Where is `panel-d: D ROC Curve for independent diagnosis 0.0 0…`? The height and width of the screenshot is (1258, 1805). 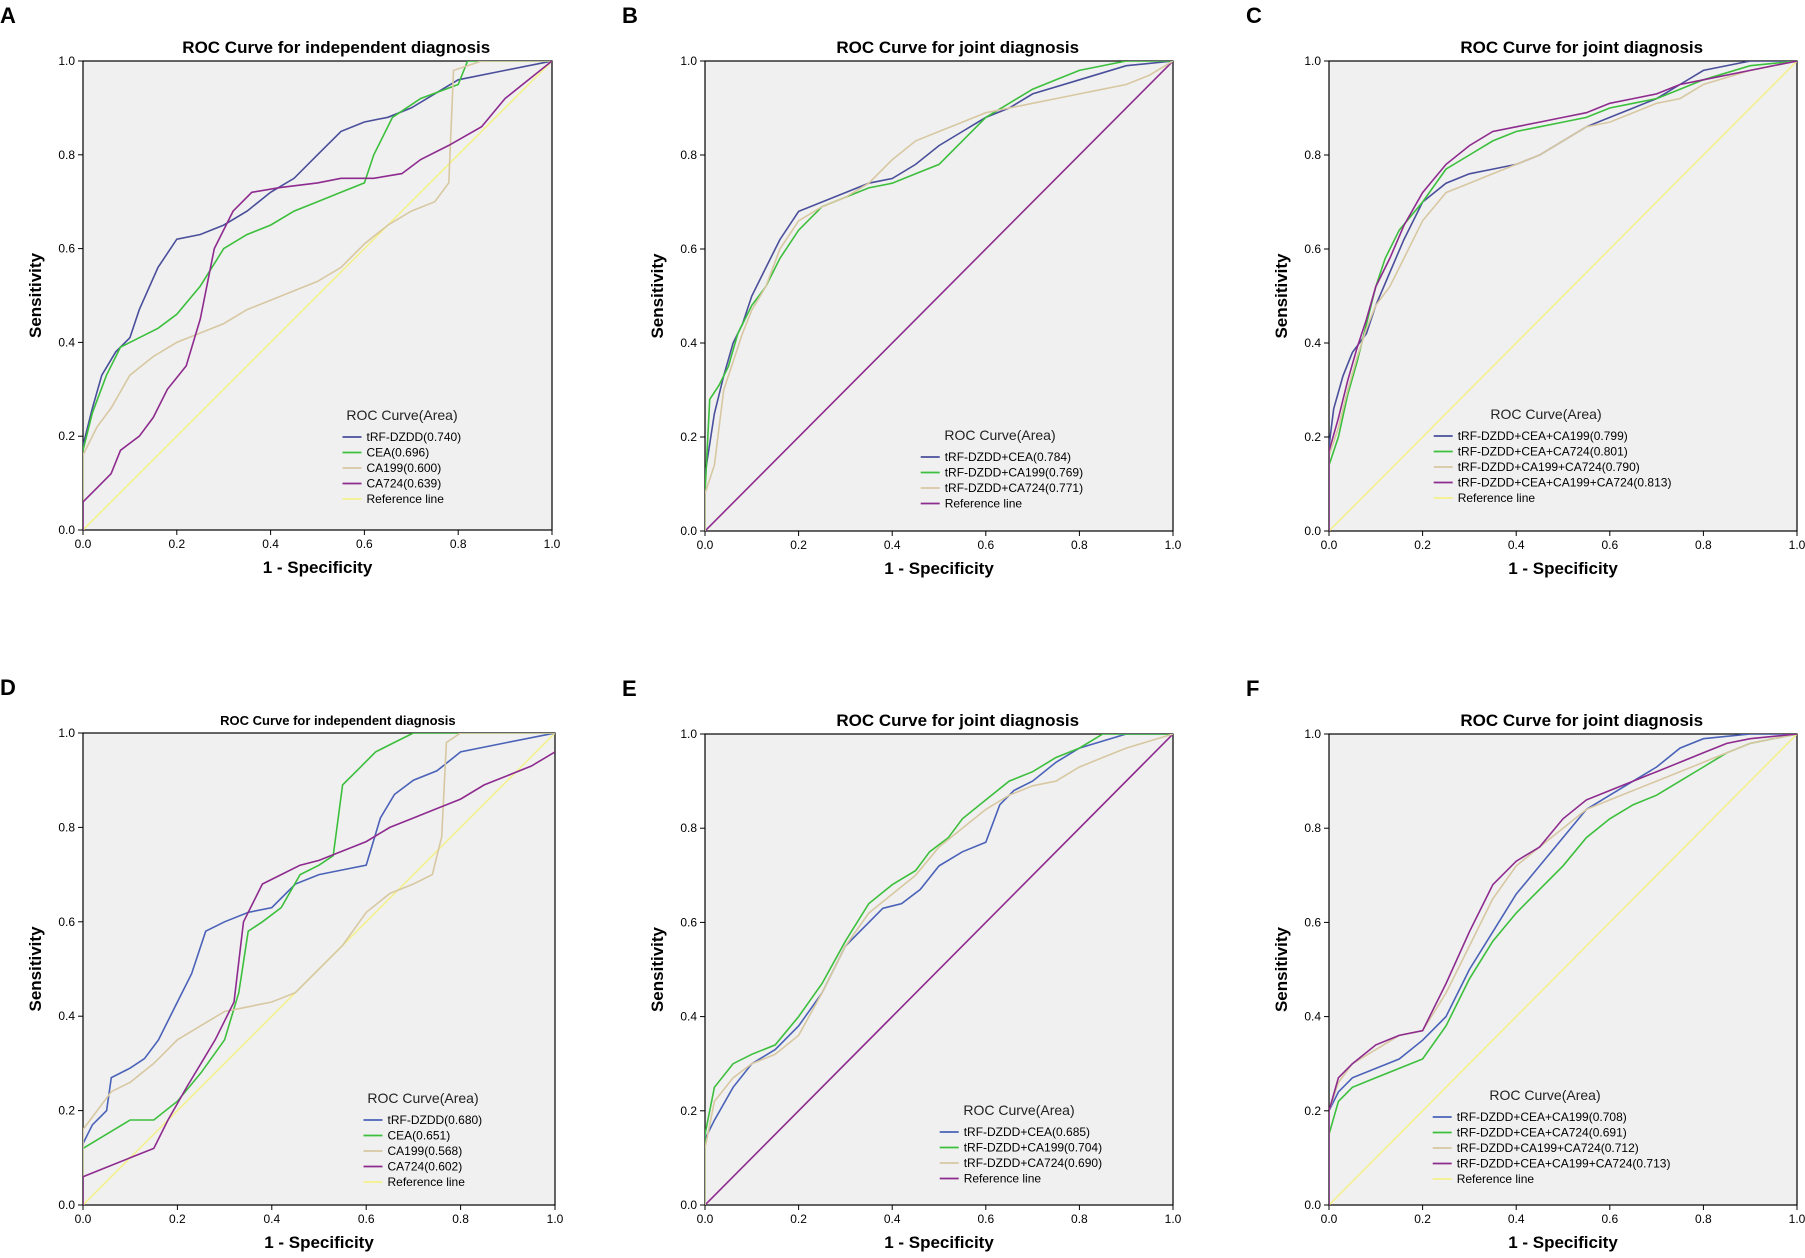
panel-d: D ROC Curve for independent diagnosis 0.0 0… is located at coordinates (282, 963).